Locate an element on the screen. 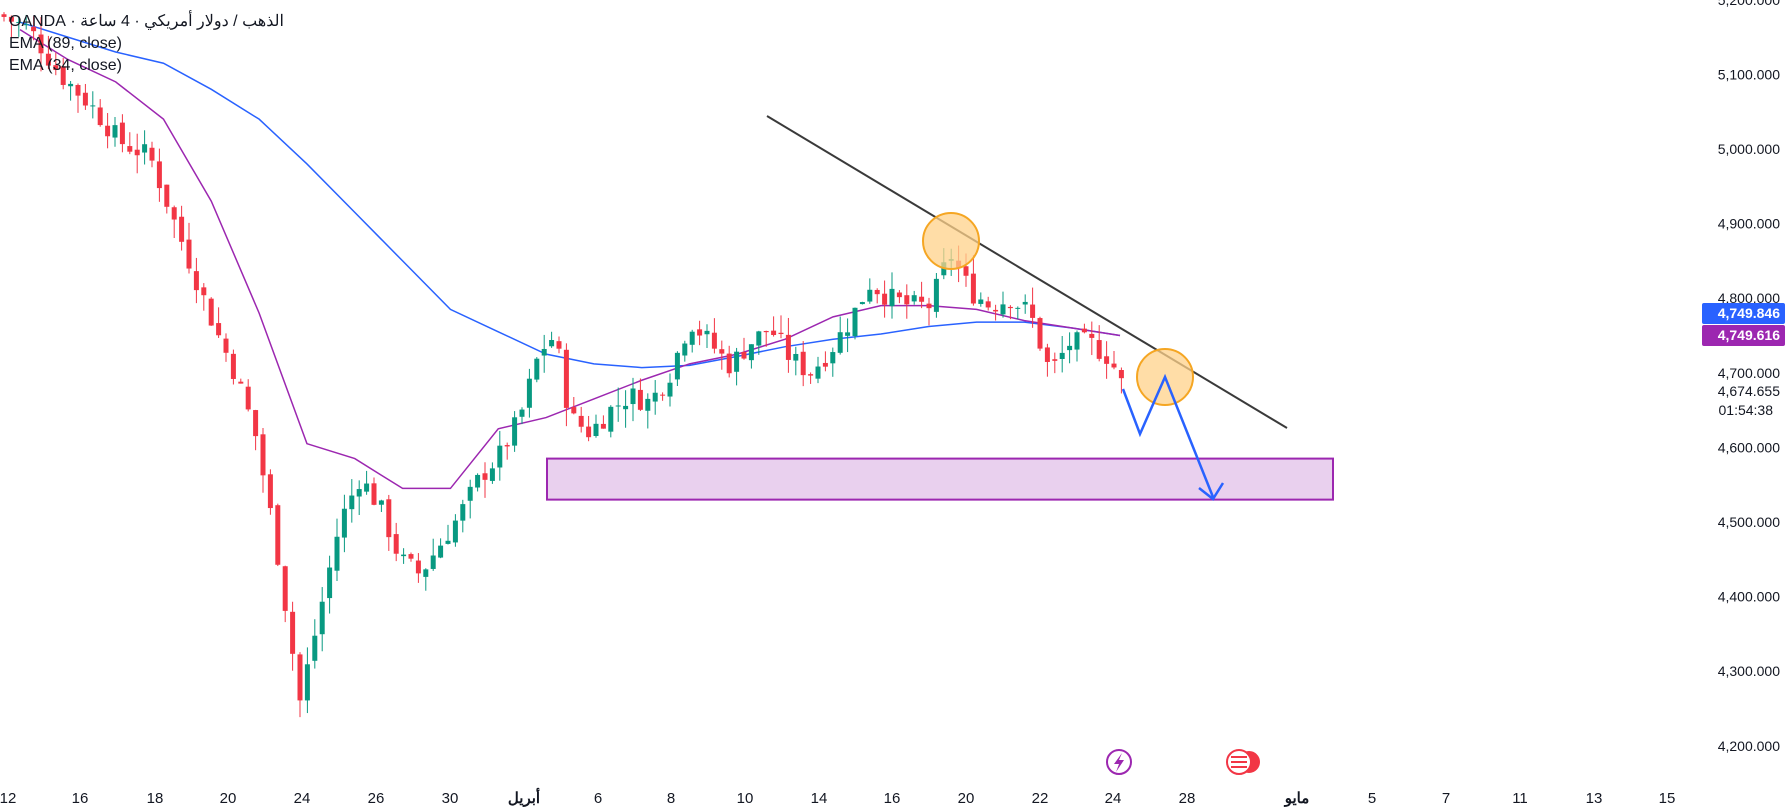 The image size is (1789, 812). time-tick-label: 11 is located at coordinates (1520, 798).